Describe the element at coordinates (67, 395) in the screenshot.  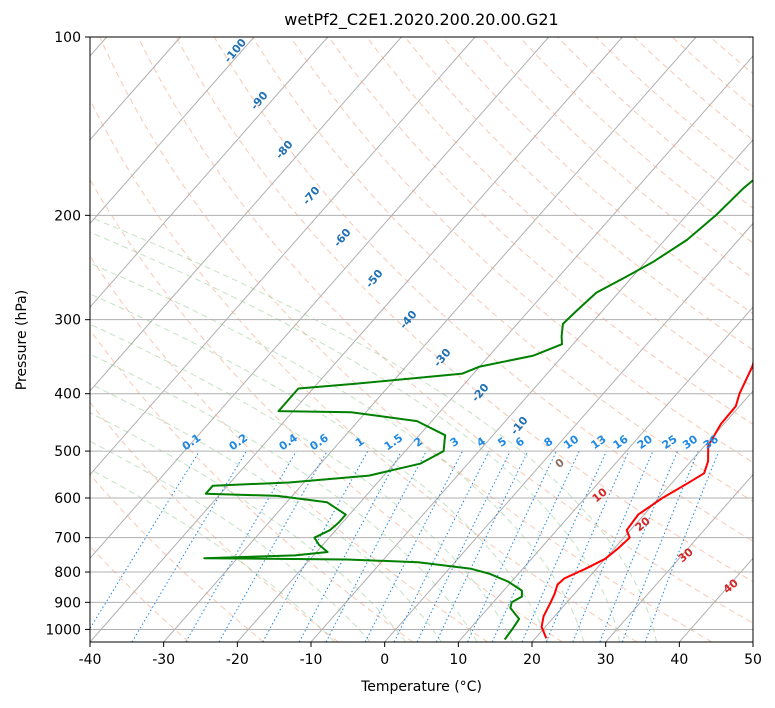
I see `y-tick-label: 400` at that location.